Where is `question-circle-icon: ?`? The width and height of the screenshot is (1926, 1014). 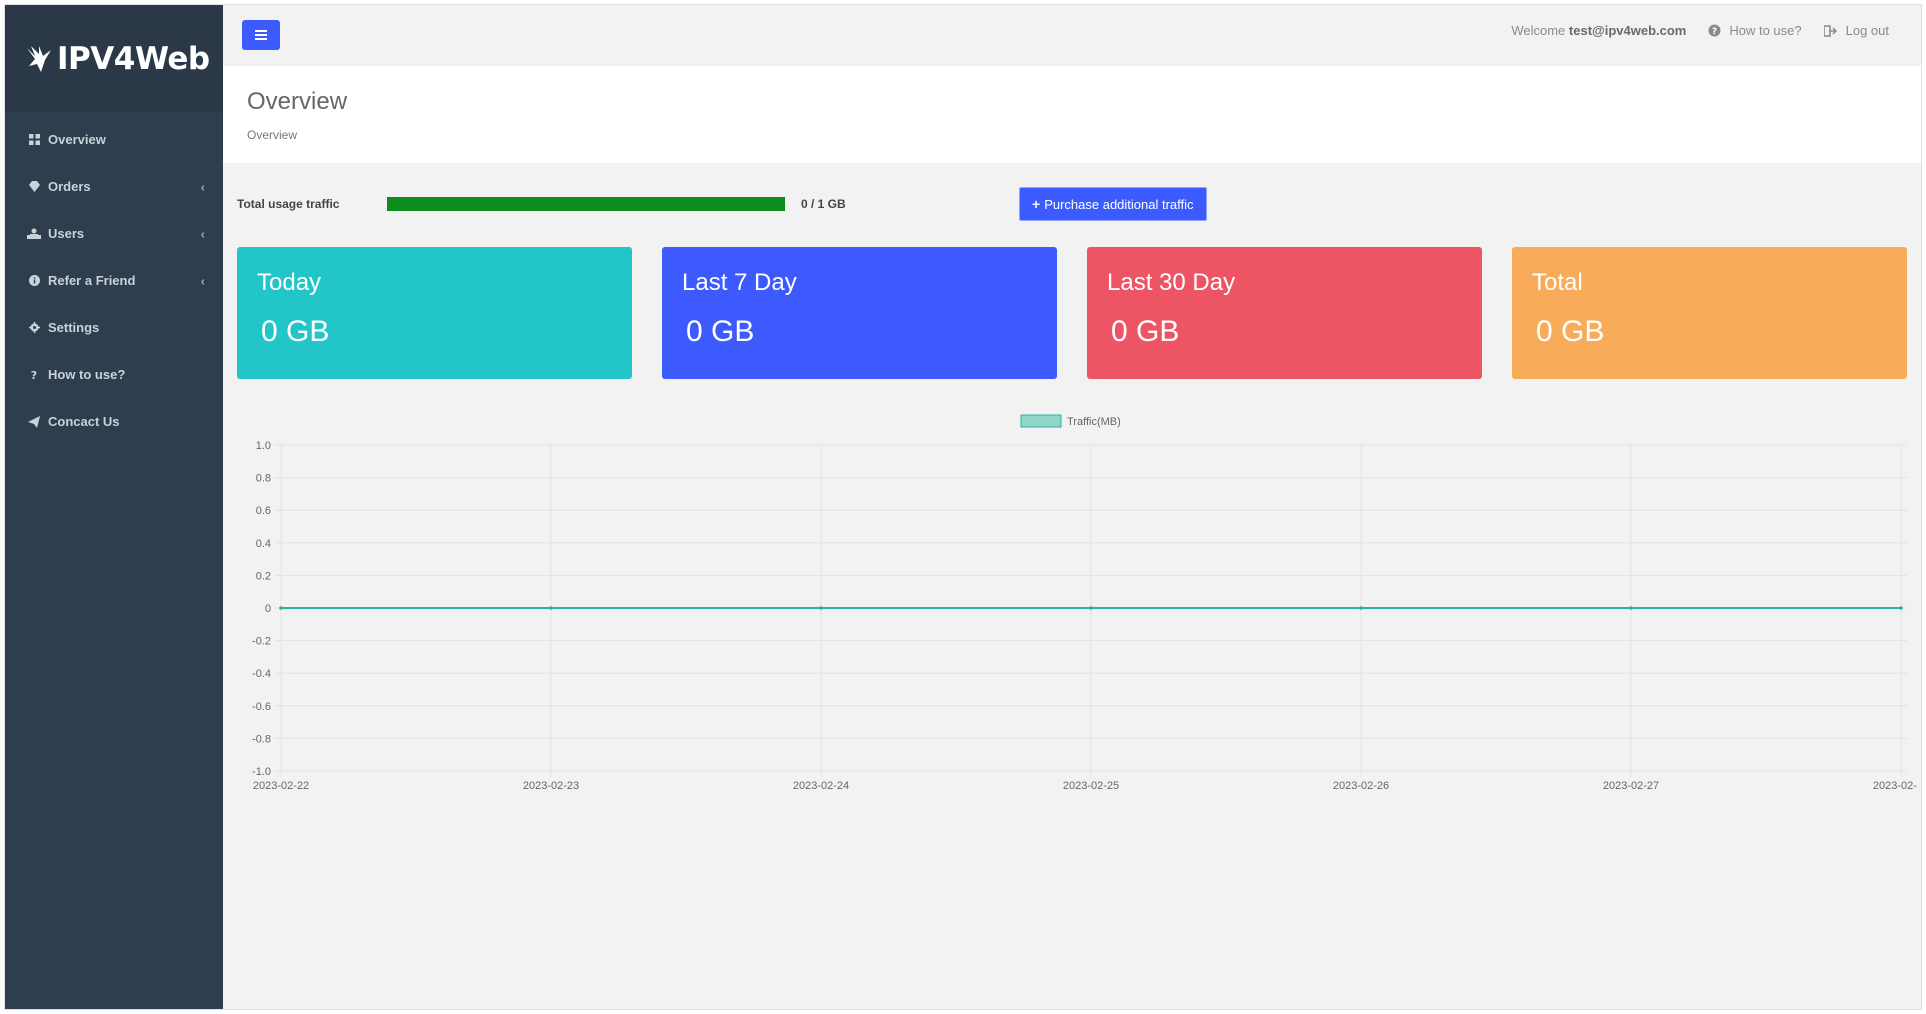
question-circle-icon: ? is located at coordinates (1714, 30).